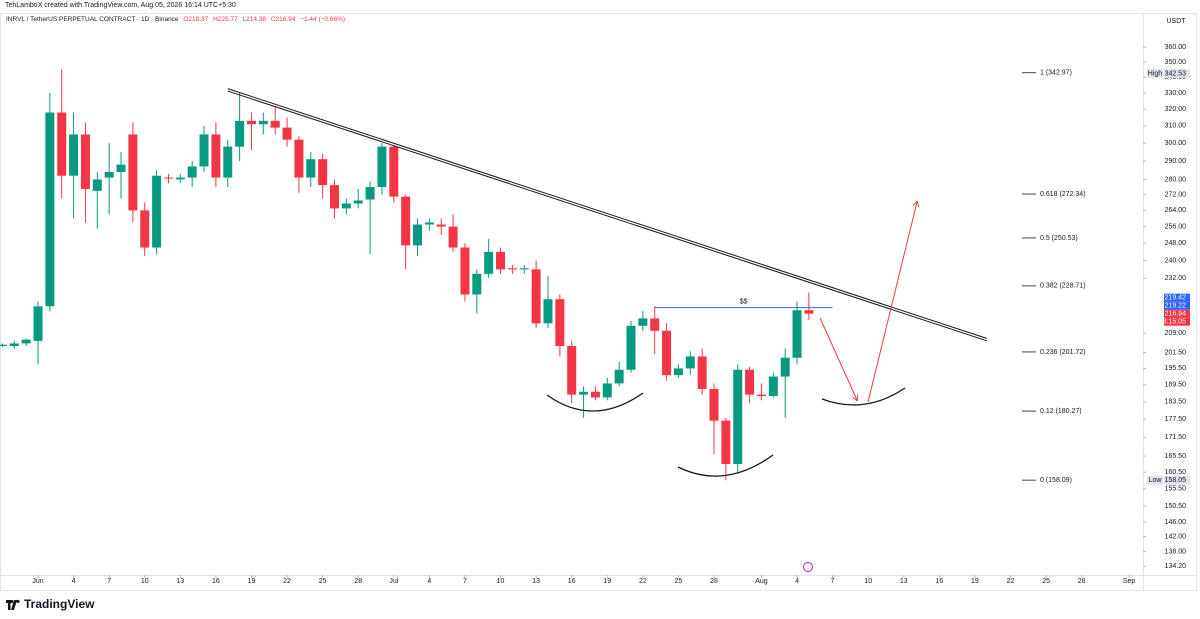  Describe the element at coordinates (1059, 238) in the screenshot. I see `fib-label: 0.5 (250.53)` at that location.